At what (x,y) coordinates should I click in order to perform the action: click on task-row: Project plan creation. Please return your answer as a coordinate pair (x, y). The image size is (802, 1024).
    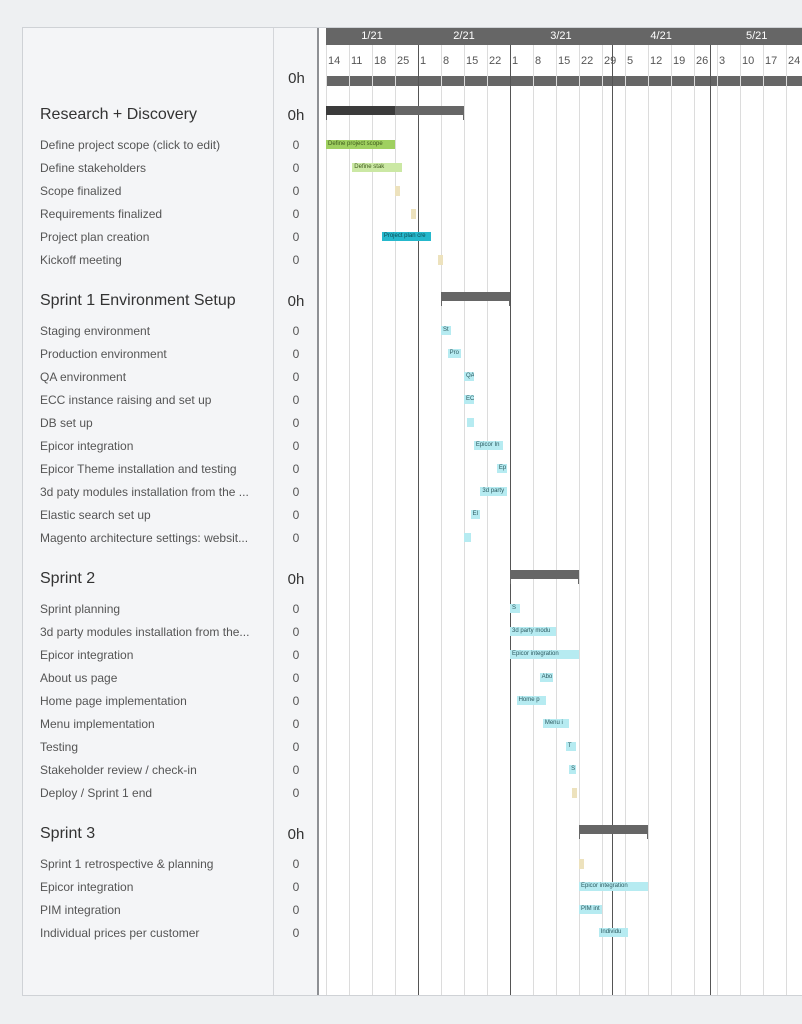
    Looking at the image, I should click on (148, 236).